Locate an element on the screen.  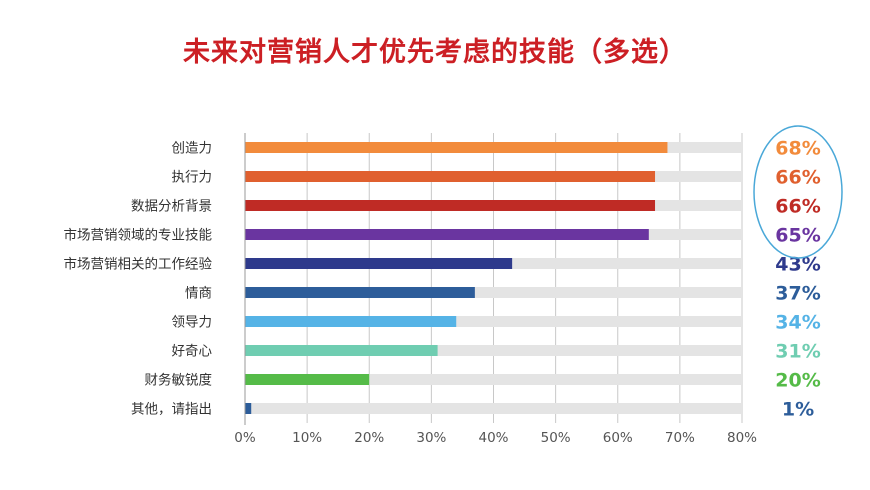
x-tick-label: 20% is located at coordinates (369, 438).